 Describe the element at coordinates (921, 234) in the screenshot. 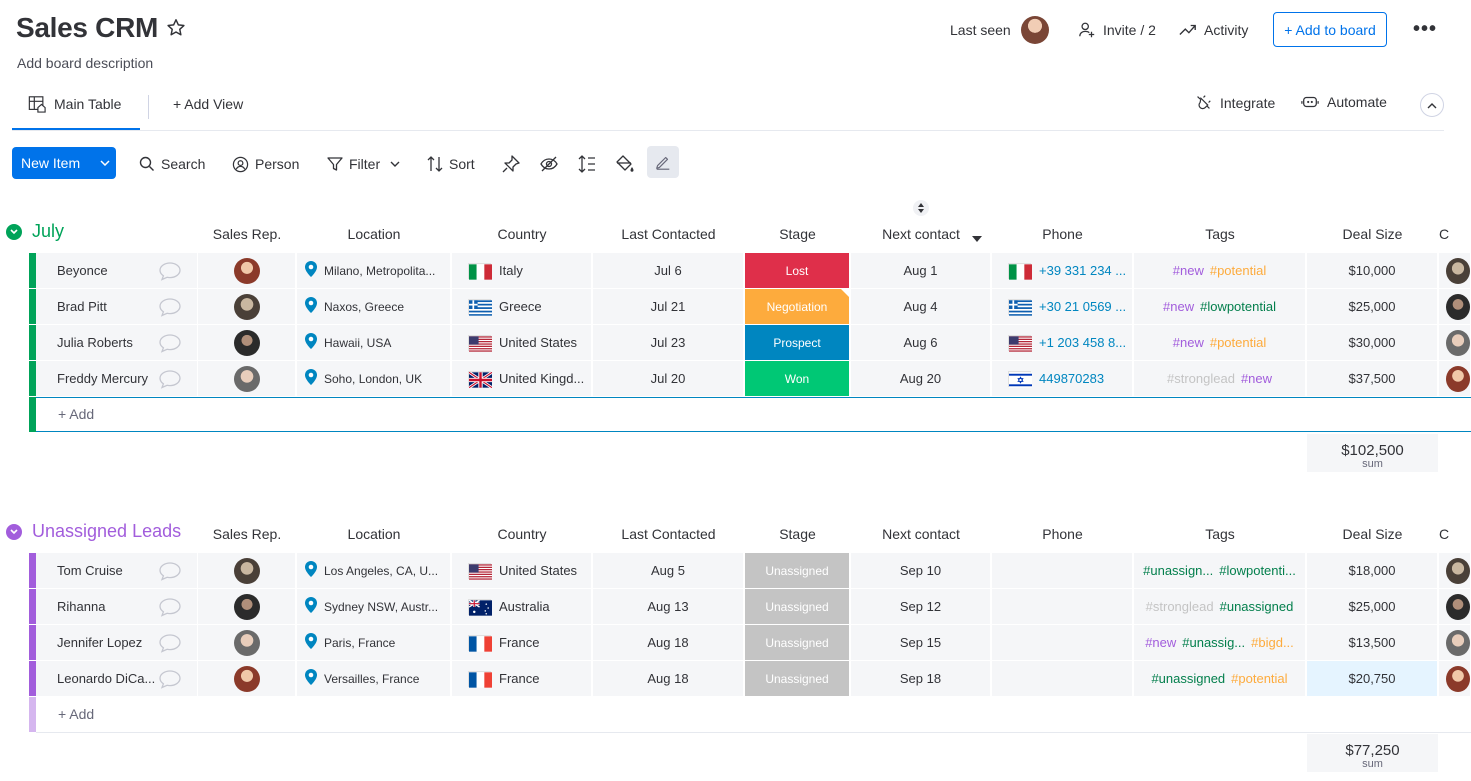

I see `column-header-next-contact: Next contact` at that location.